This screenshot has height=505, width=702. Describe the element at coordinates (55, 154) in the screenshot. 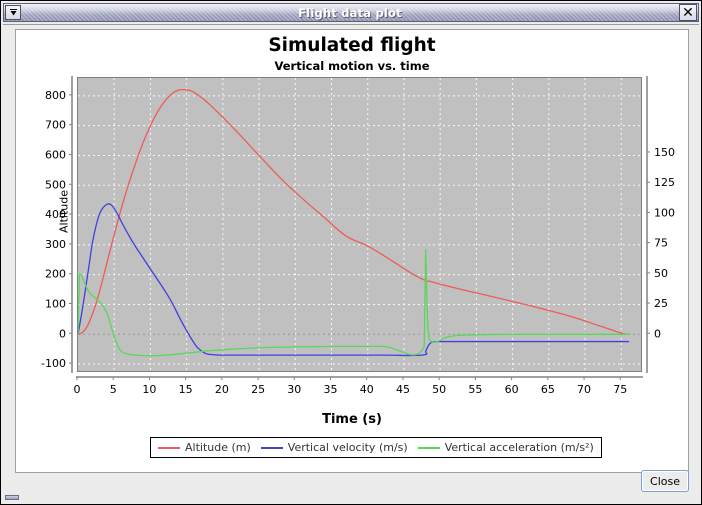

I see `svg-text: 600` at that location.